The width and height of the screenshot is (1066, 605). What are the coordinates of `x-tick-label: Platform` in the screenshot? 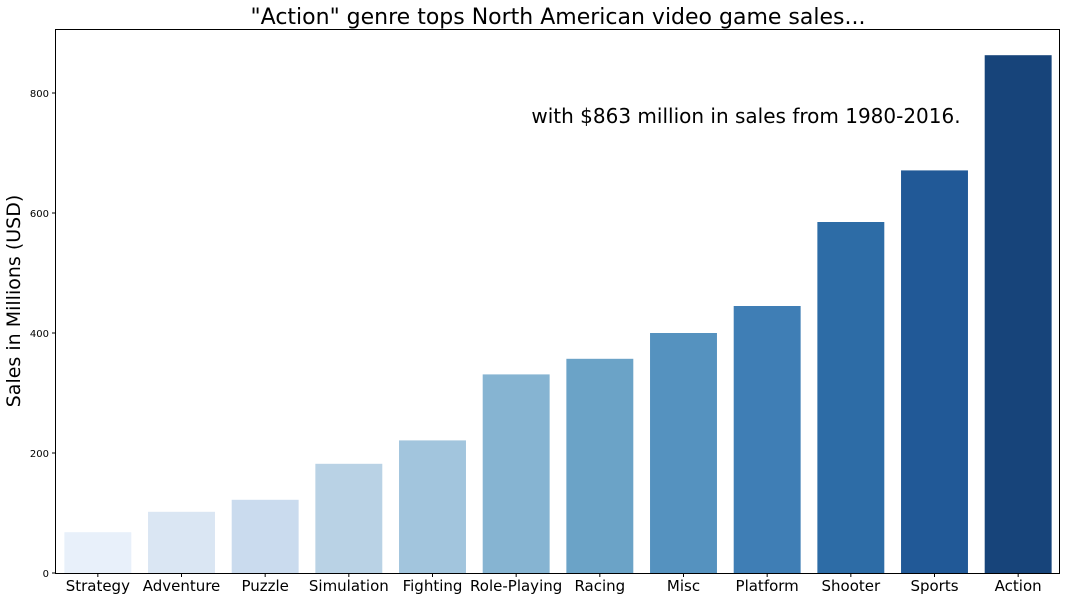 It's located at (767, 586).